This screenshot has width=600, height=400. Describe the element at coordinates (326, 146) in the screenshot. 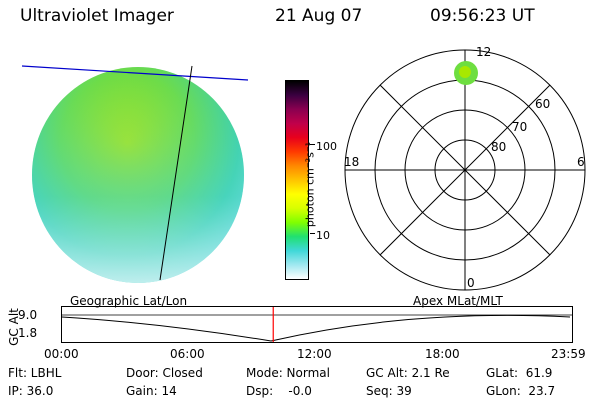

I see `colorbar-tick-label-100: 100` at that location.